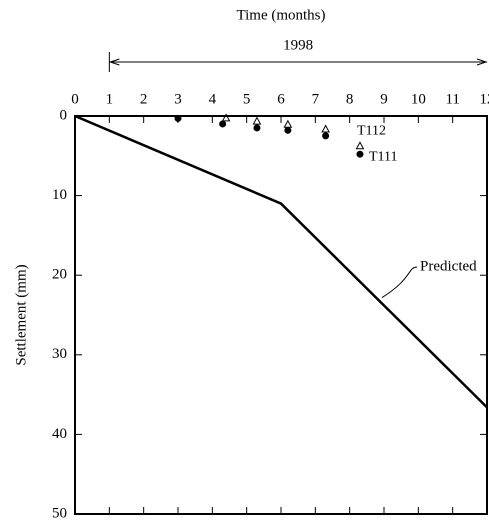  Describe the element at coordinates (452, 99) in the screenshot. I see `x-tick-label: 11` at that location.